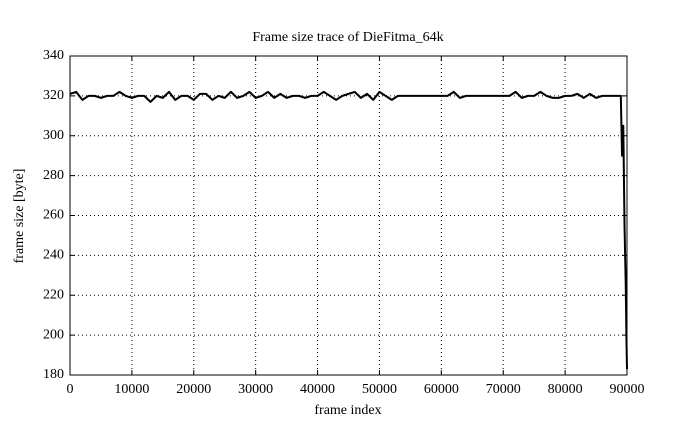 The image size is (695, 429). What do you see at coordinates (53, 95) in the screenshot?
I see `y-tick-label: 320` at bounding box center [53, 95].